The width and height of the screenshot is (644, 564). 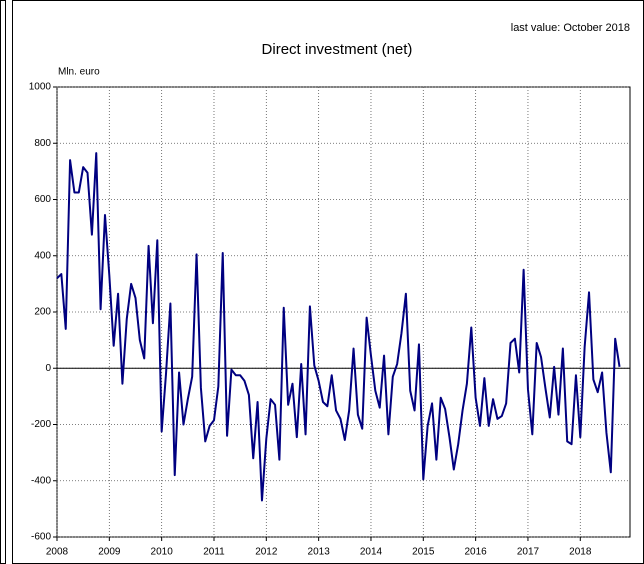 I want to click on x-tick-label: 2011, so click(x=214, y=552).